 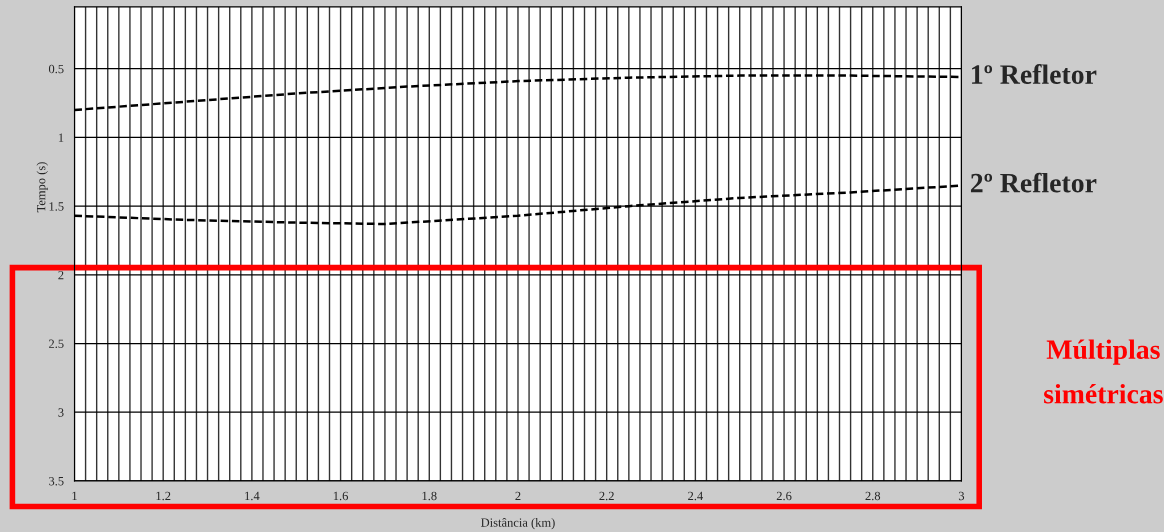 I want to click on x-tick-label: 1.6, so click(x=341, y=496).